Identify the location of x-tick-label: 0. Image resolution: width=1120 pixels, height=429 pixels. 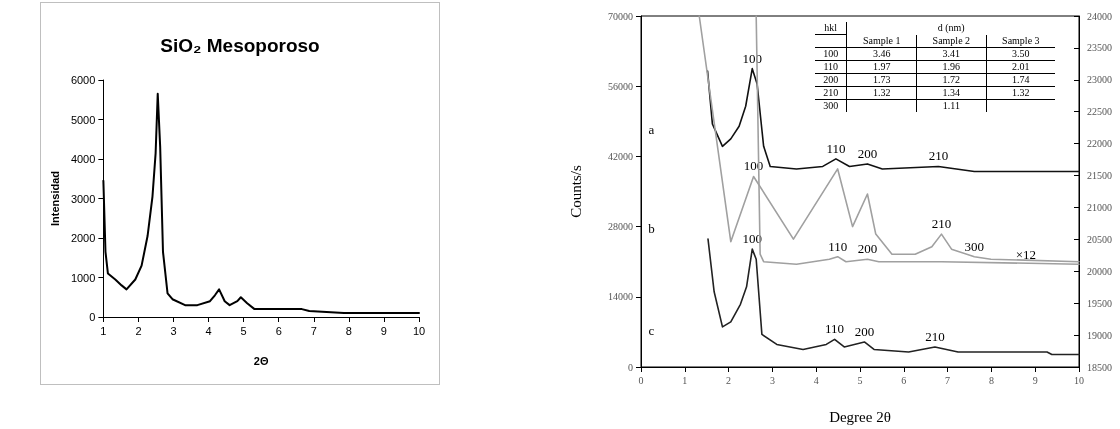
(641, 380).